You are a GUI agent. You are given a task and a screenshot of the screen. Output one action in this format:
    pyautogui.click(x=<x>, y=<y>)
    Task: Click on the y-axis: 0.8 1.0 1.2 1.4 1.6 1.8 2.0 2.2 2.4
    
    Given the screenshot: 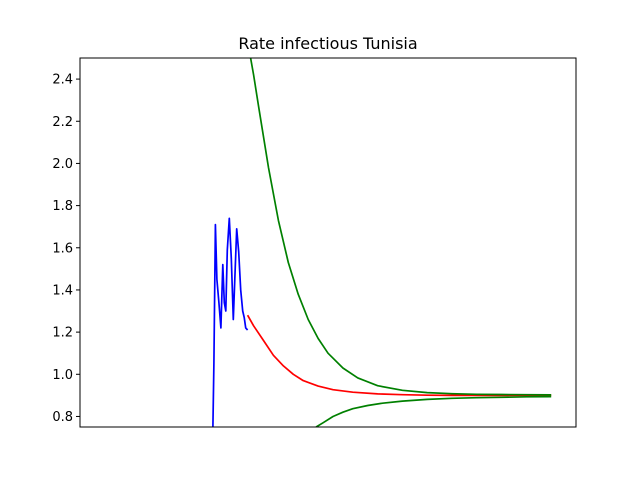 What is the action you would take?
    pyautogui.click(x=66, y=249)
    